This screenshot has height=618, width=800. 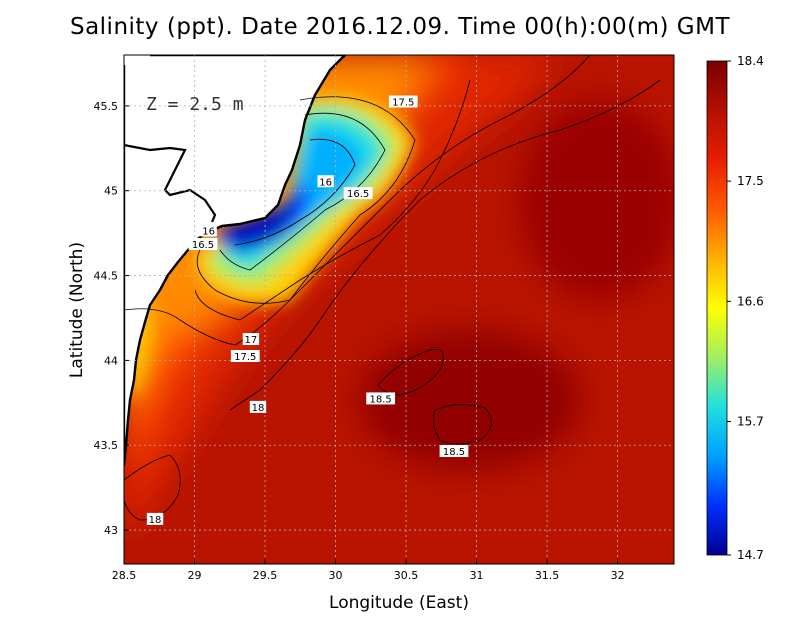 What do you see at coordinates (477, 575) in the screenshot?
I see `x-tick-label: 31` at bounding box center [477, 575].